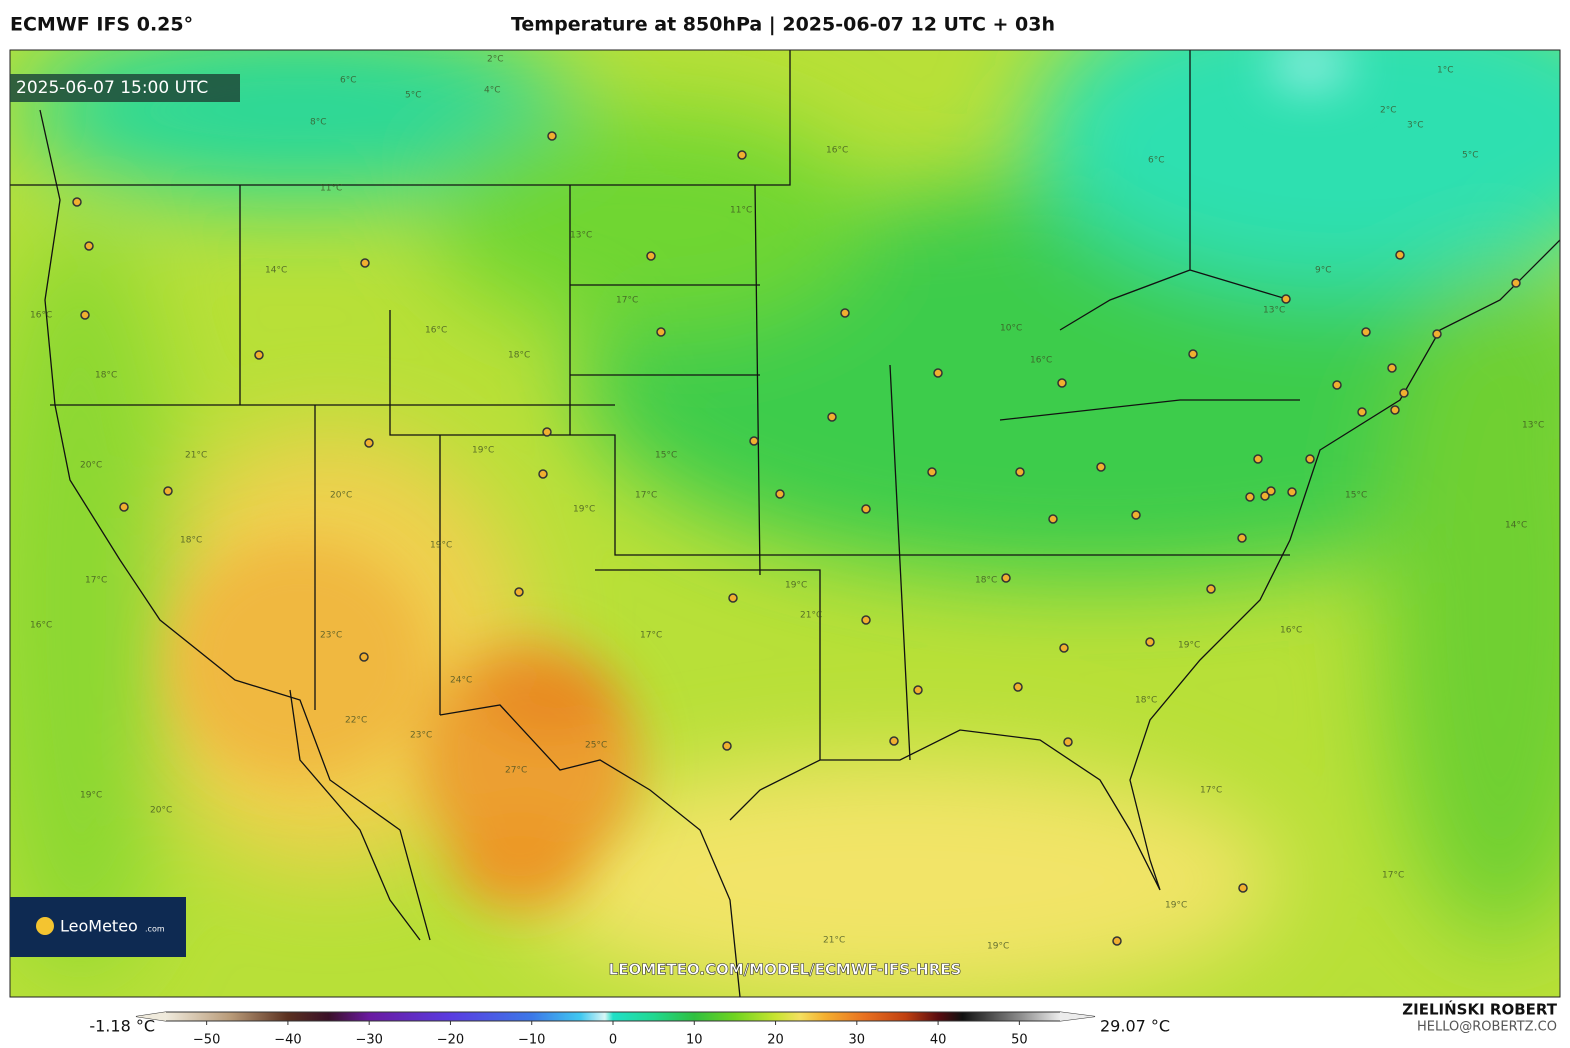 This screenshot has width=1570, height=1048. Describe the element at coordinates (857, 1040) in the screenshot. I see `colorbar-tick-label: 30` at that location.